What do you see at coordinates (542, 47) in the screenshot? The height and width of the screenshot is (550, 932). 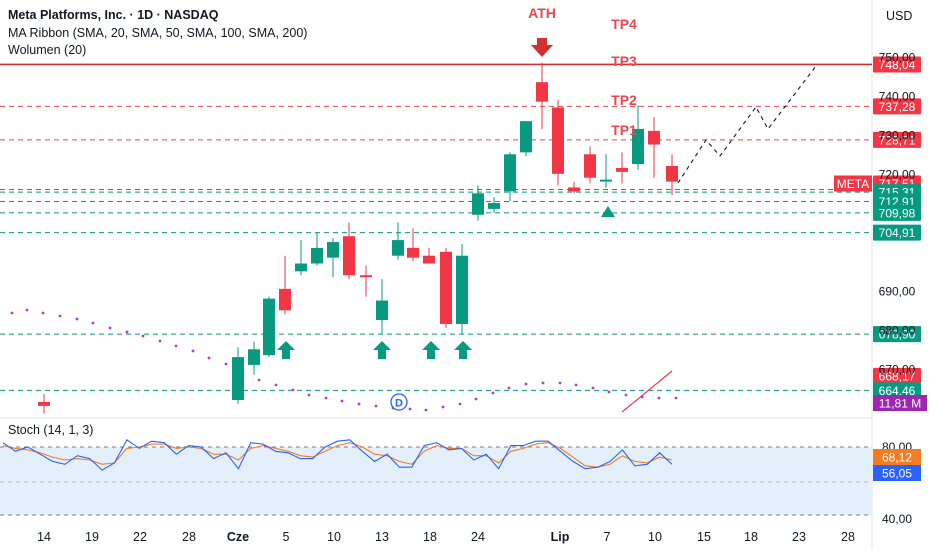 I see `ath-arrow-icon` at bounding box center [542, 47].